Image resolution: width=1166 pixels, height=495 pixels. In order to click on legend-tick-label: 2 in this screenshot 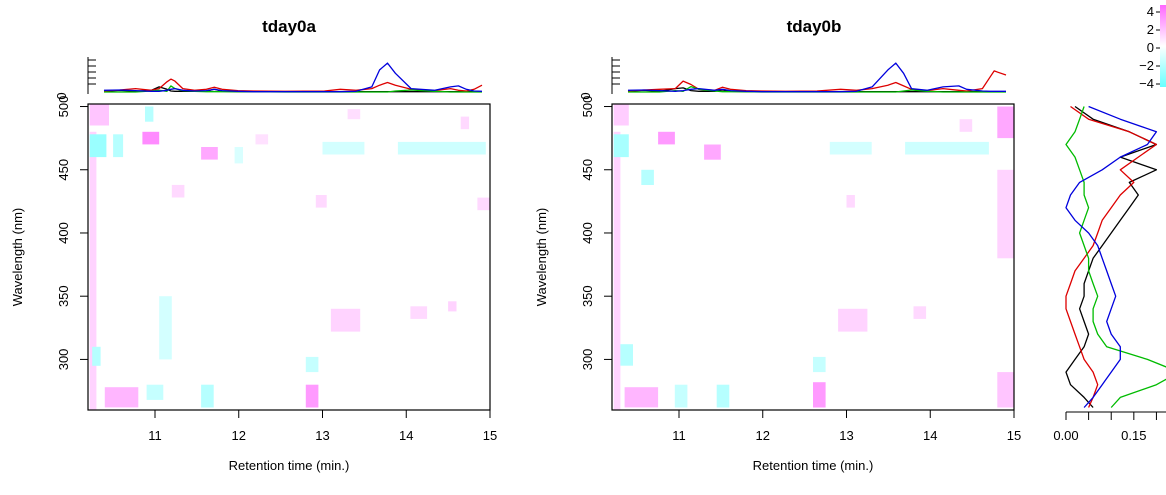, I will do `click(1150, 29)`.